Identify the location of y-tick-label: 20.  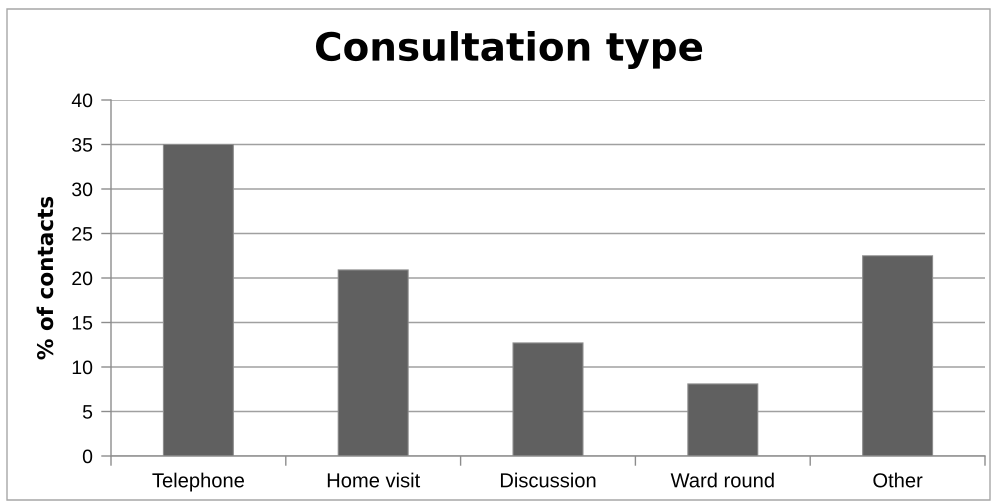
(82, 278).